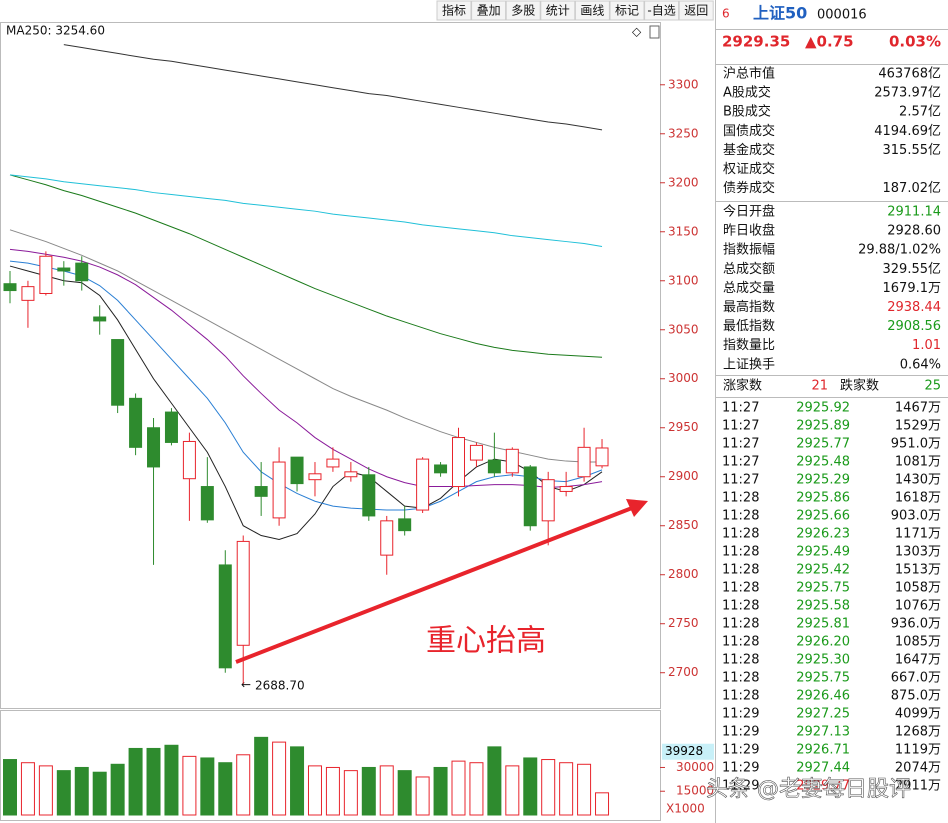  I want to click on tick-volume: 951.0万, so click(916, 444).